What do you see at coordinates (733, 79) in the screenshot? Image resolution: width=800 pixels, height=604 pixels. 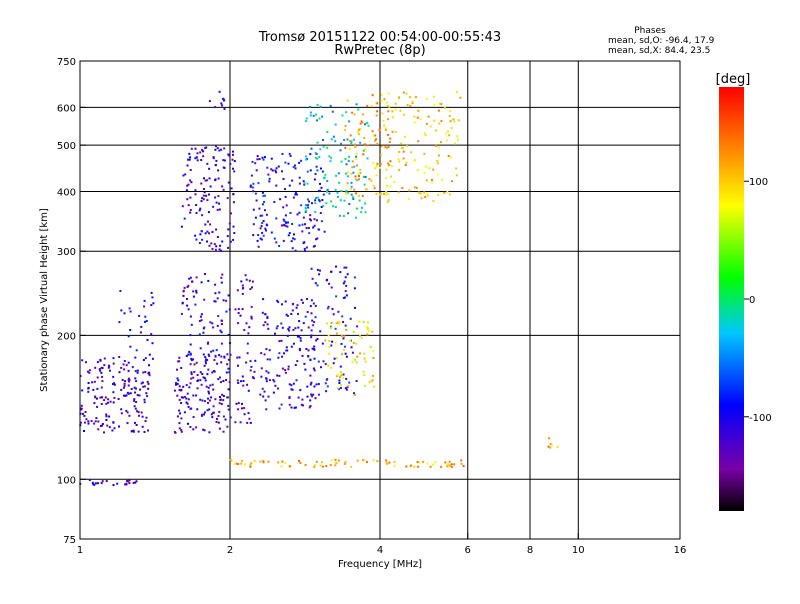 I see `colorbar-label: [deg]` at bounding box center [733, 79].